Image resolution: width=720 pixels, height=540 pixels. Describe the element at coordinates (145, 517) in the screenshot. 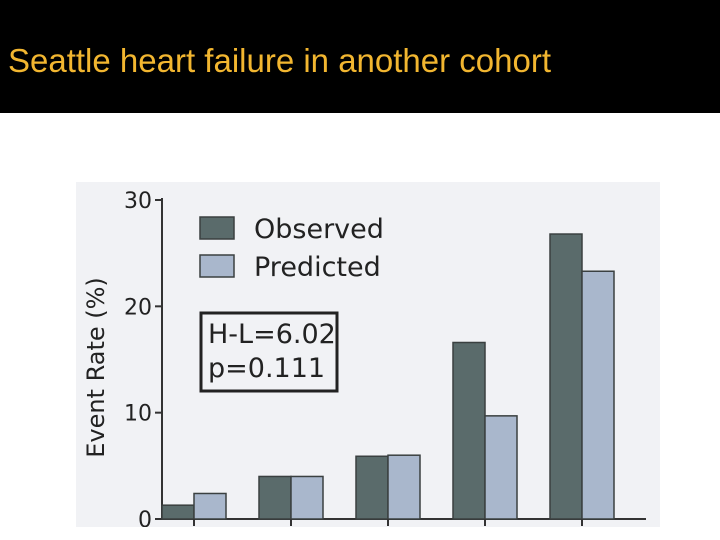

I see `y-tick-label: 0` at that location.